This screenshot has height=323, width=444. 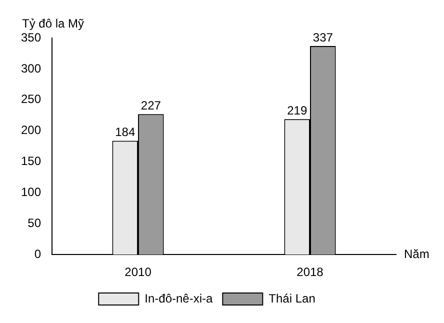 I want to click on y-tick-label: 100, so click(x=31, y=192).